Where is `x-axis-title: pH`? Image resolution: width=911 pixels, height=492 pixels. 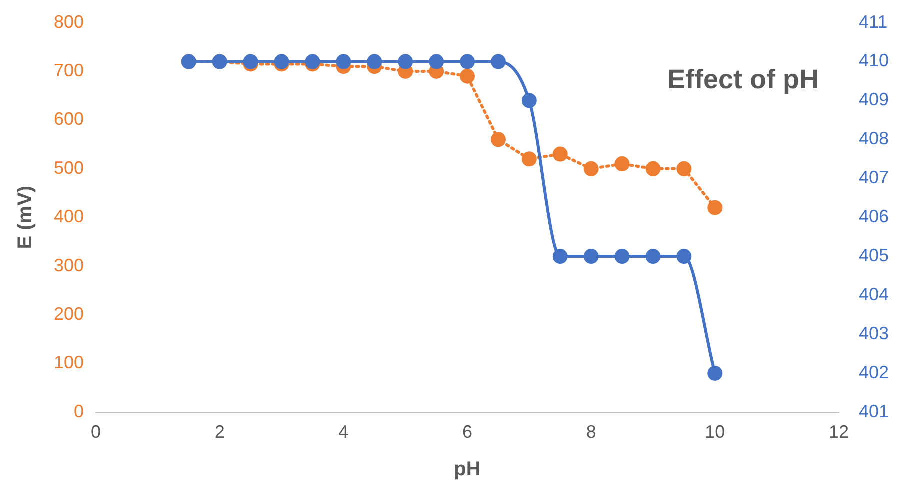 x-axis-title: pH is located at coordinates (467, 469).